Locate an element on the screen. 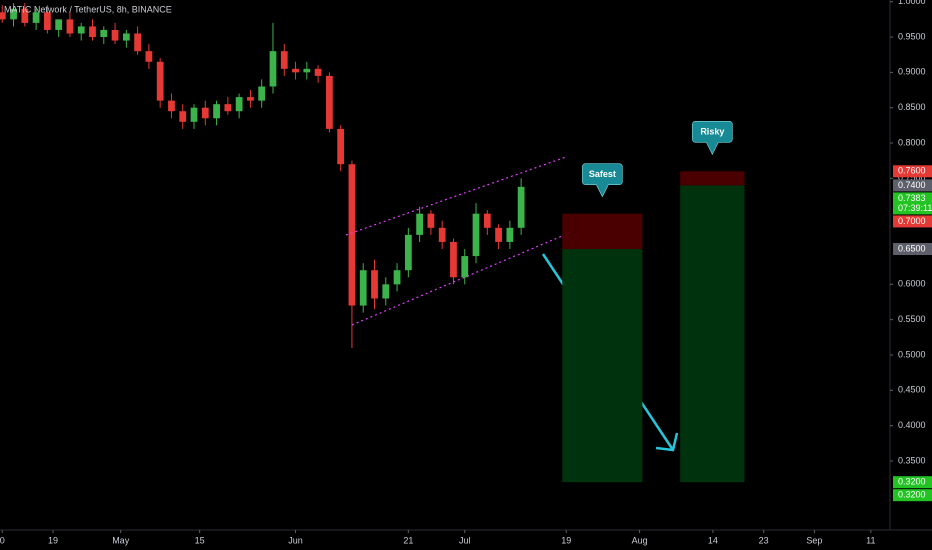  x-tick-label: 14 is located at coordinates (713, 540).